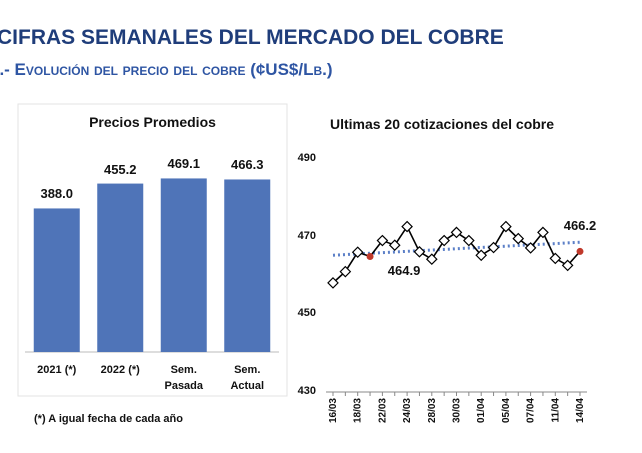 The image size is (642, 453). What do you see at coordinates (184, 164) in the screenshot?
I see `value-label: 469.1` at bounding box center [184, 164].